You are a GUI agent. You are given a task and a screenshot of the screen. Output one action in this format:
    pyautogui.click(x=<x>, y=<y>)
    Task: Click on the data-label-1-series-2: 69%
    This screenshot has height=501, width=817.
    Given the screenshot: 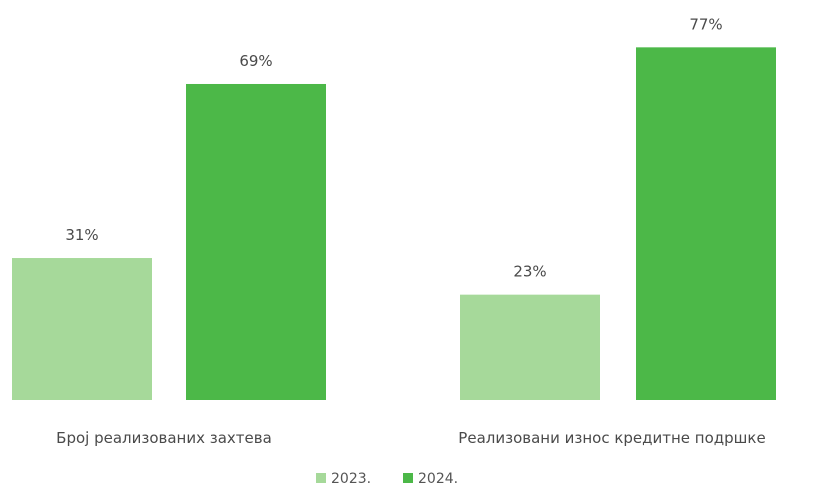 What is the action you would take?
    pyautogui.click(x=255, y=61)
    